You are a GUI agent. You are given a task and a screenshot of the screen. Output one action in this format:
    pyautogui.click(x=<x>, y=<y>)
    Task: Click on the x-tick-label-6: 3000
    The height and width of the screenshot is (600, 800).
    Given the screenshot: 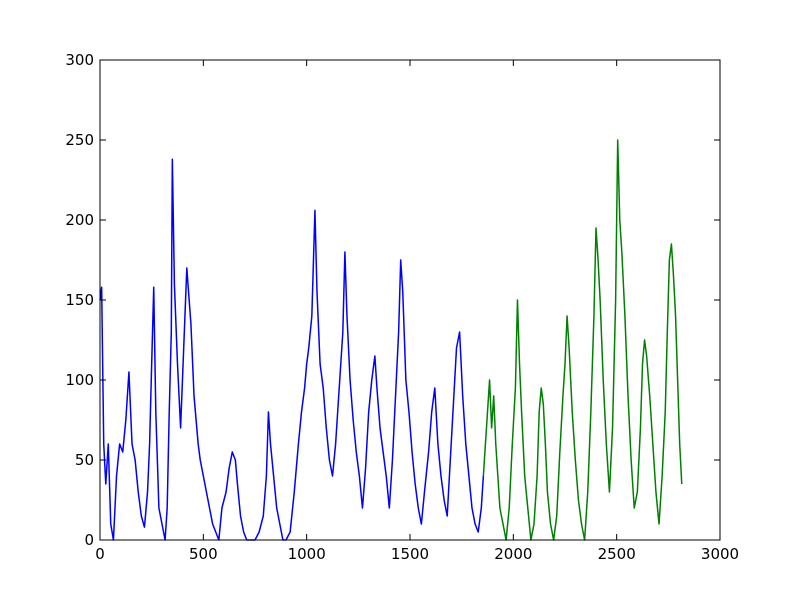 What is the action you would take?
    pyautogui.click(x=720, y=554)
    